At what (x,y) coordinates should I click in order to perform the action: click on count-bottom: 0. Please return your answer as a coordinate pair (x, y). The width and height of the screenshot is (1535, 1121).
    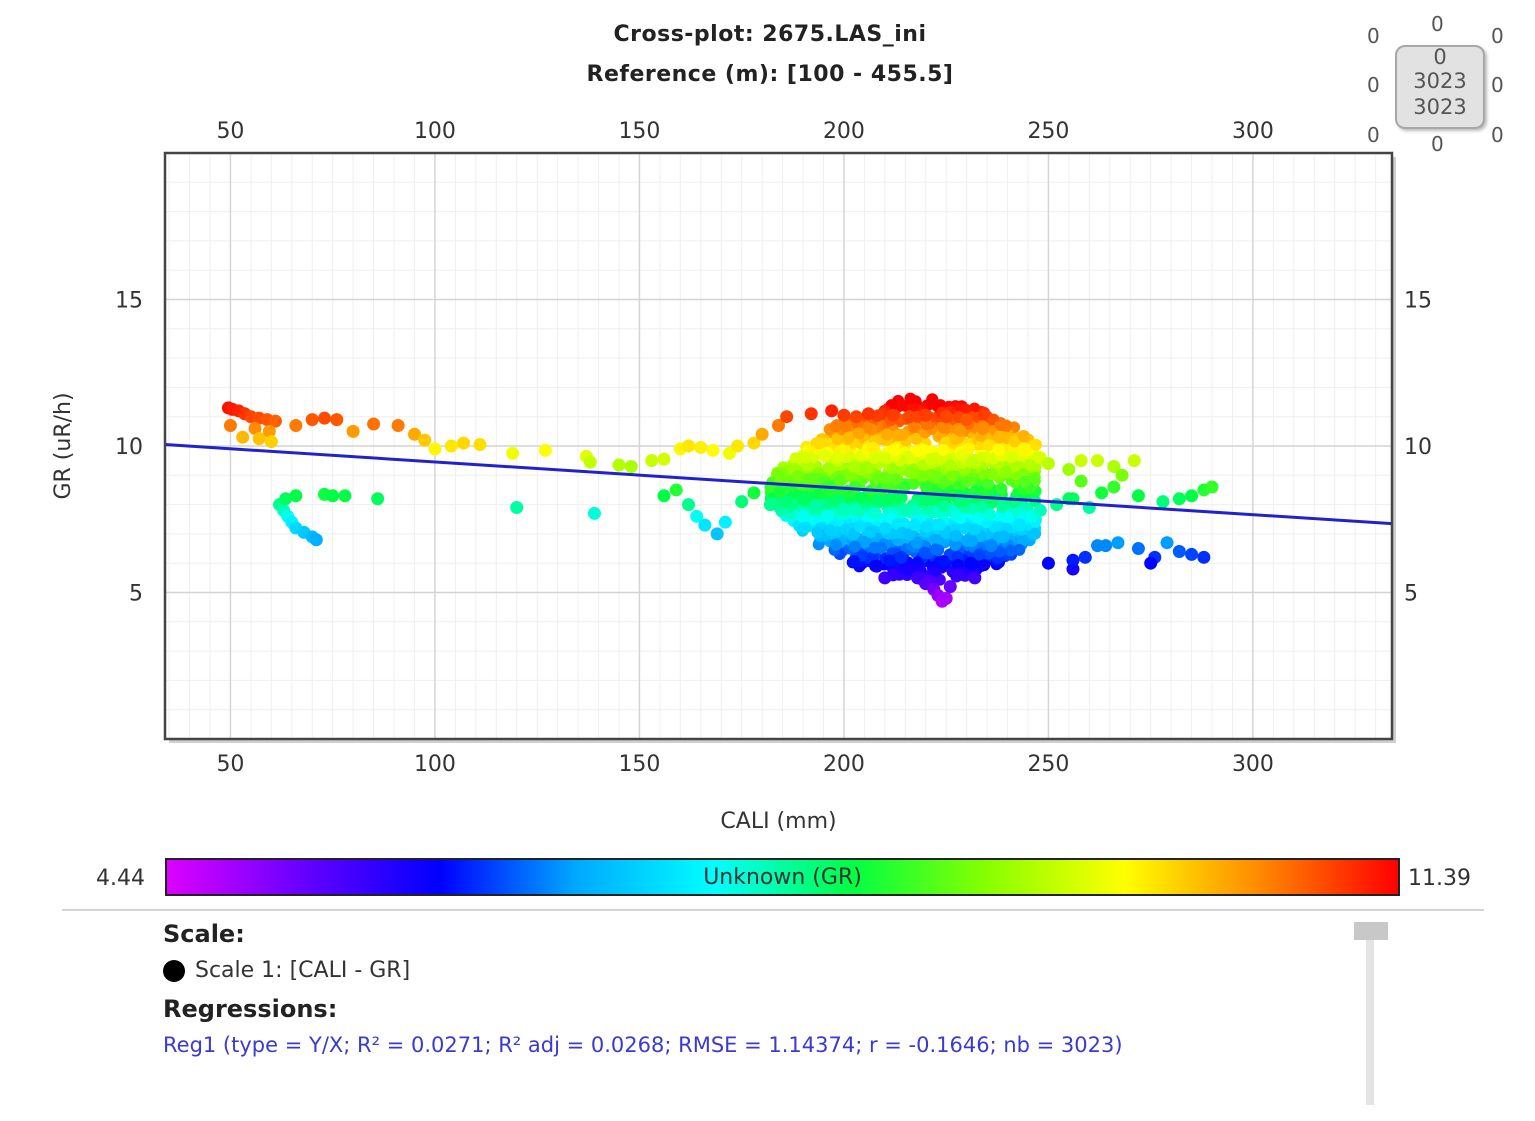
    Looking at the image, I should click on (1437, 144).